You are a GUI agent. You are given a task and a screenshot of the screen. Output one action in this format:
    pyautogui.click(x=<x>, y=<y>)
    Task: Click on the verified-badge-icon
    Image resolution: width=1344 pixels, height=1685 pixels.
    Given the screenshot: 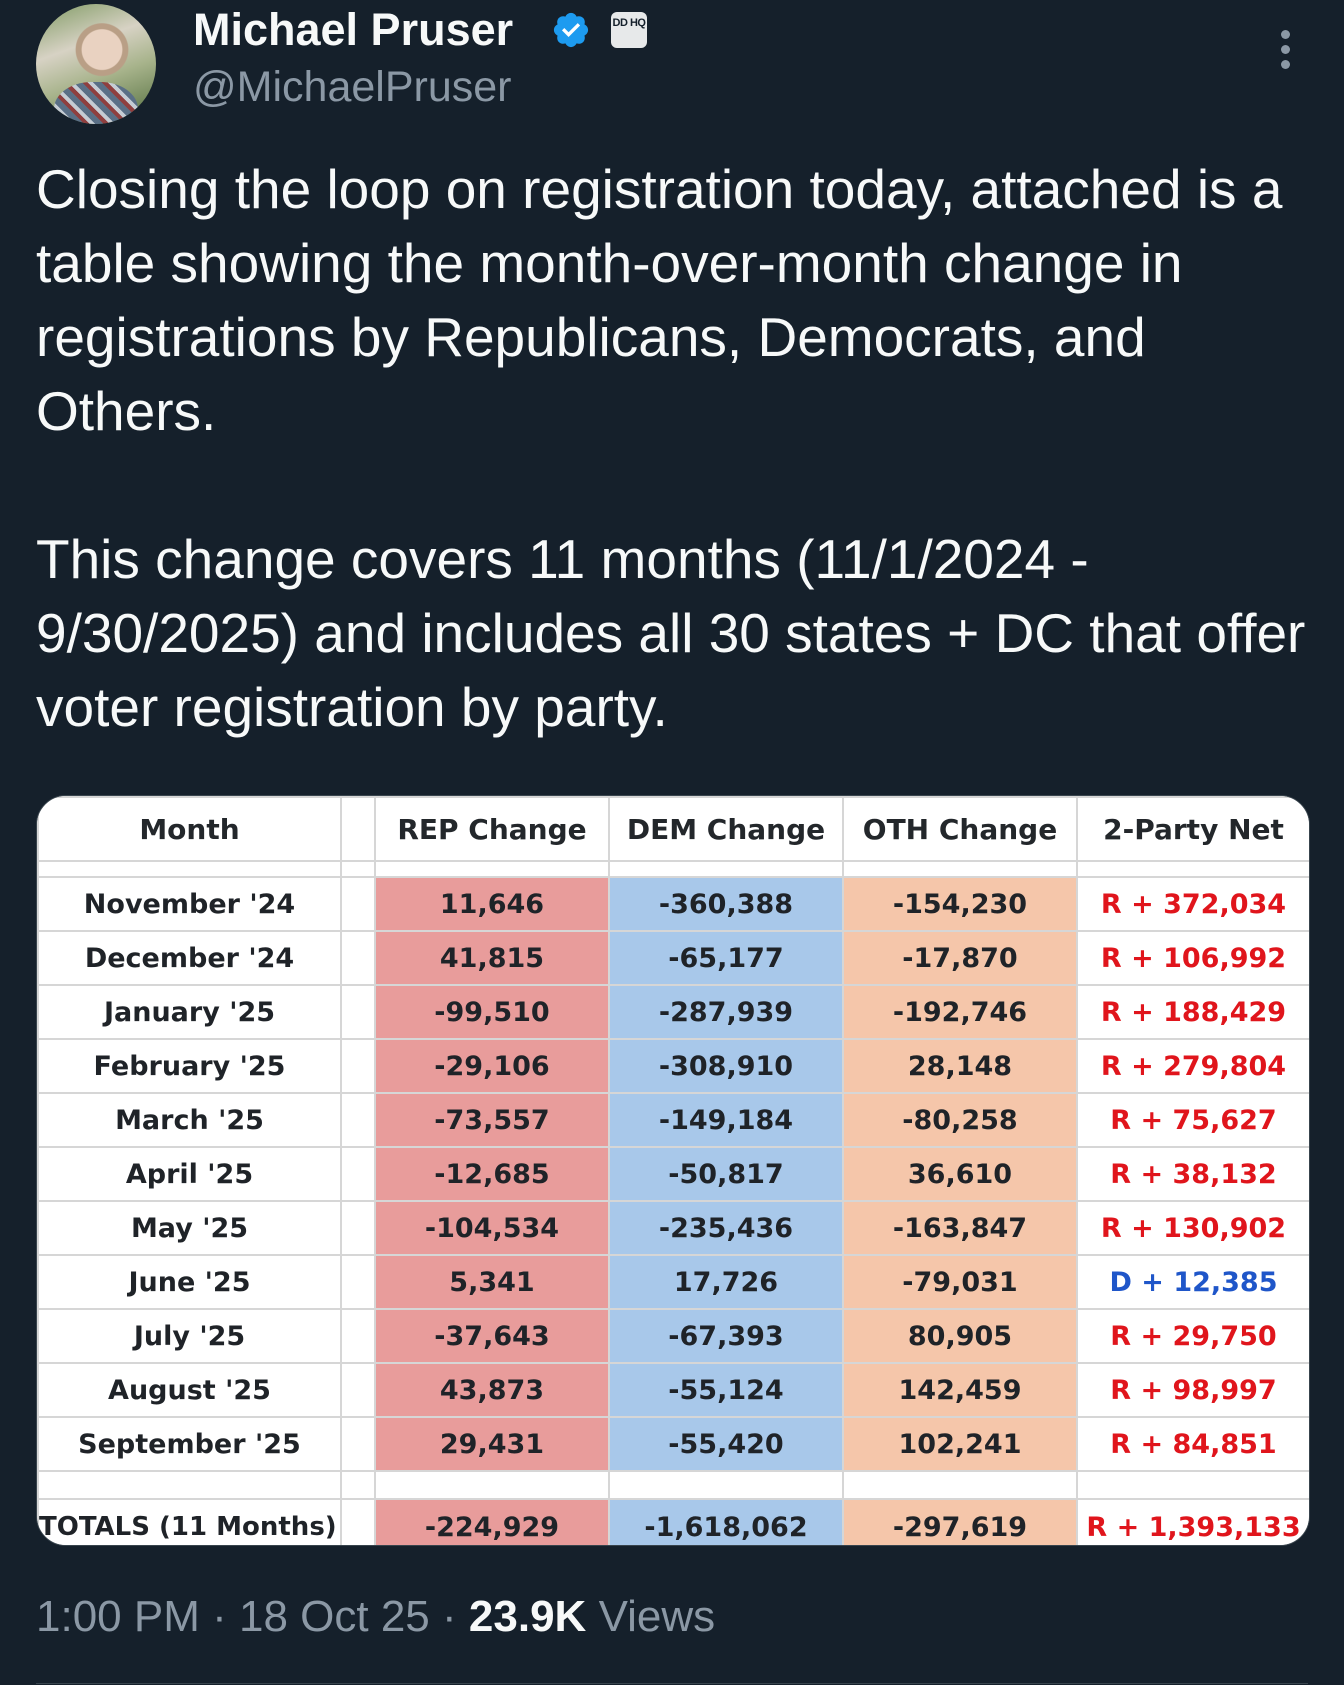 What is the action you would take?
    pyautogui.click(x=571, y=30)
    